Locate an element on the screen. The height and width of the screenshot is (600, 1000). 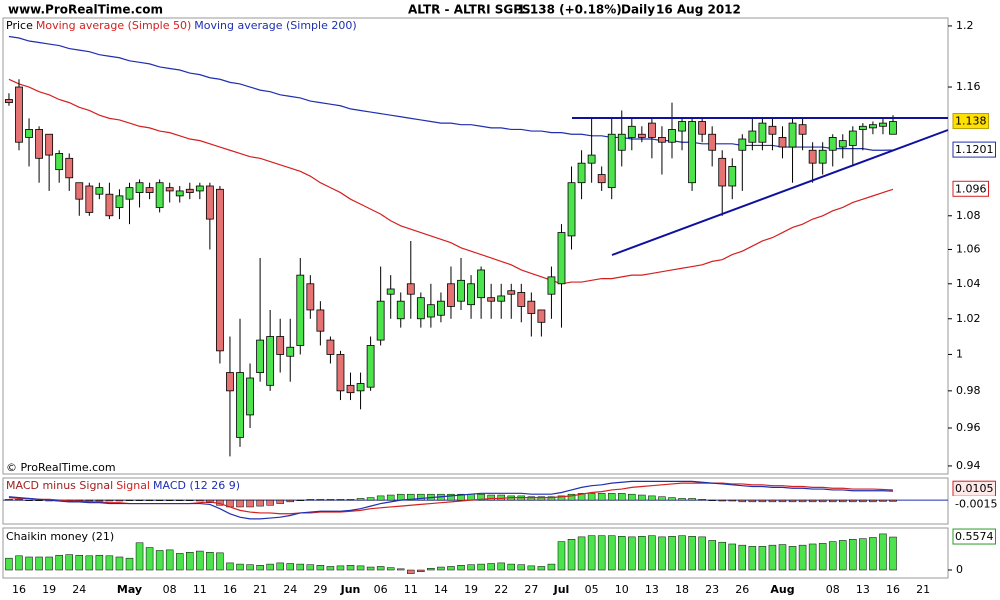
x-tick-label: 29 is located at coordinates (320, 589).